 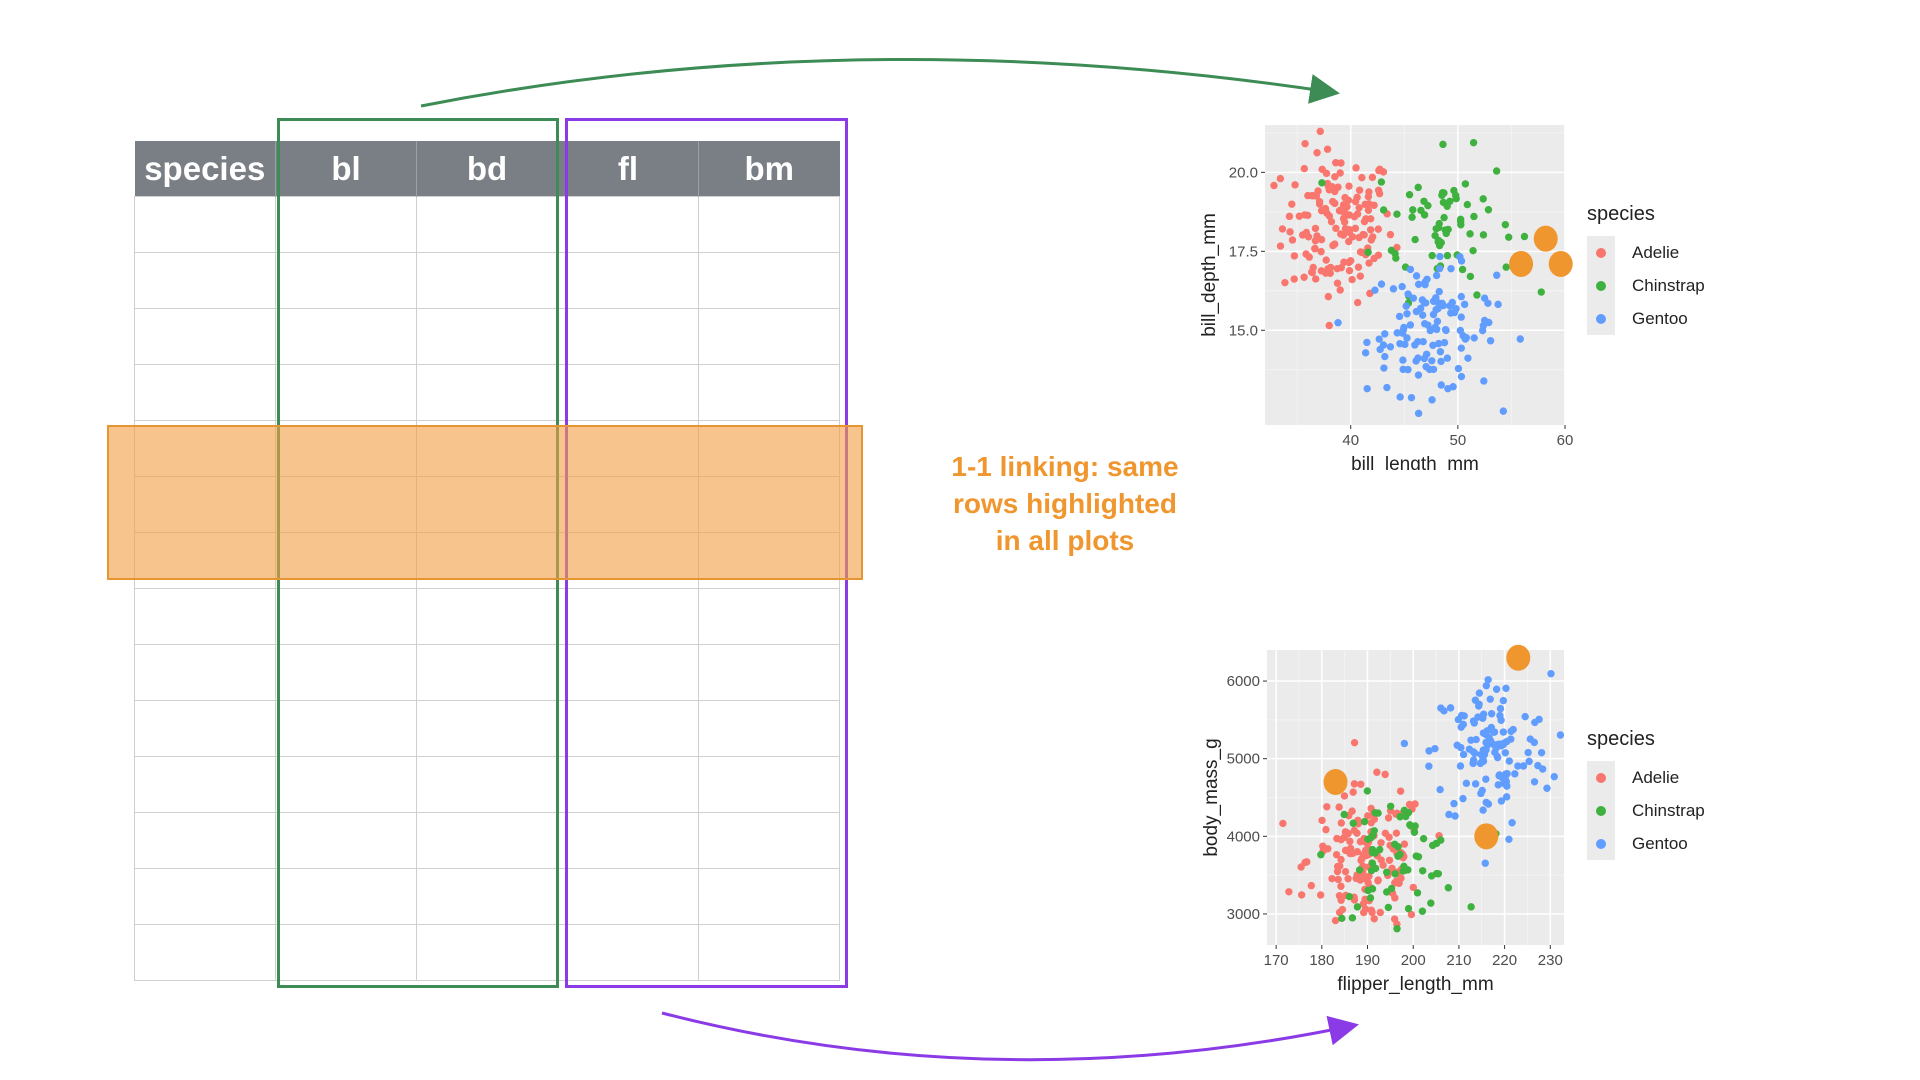 I want to click on y-tick-label: 4000, so click(x=1243, y=836).